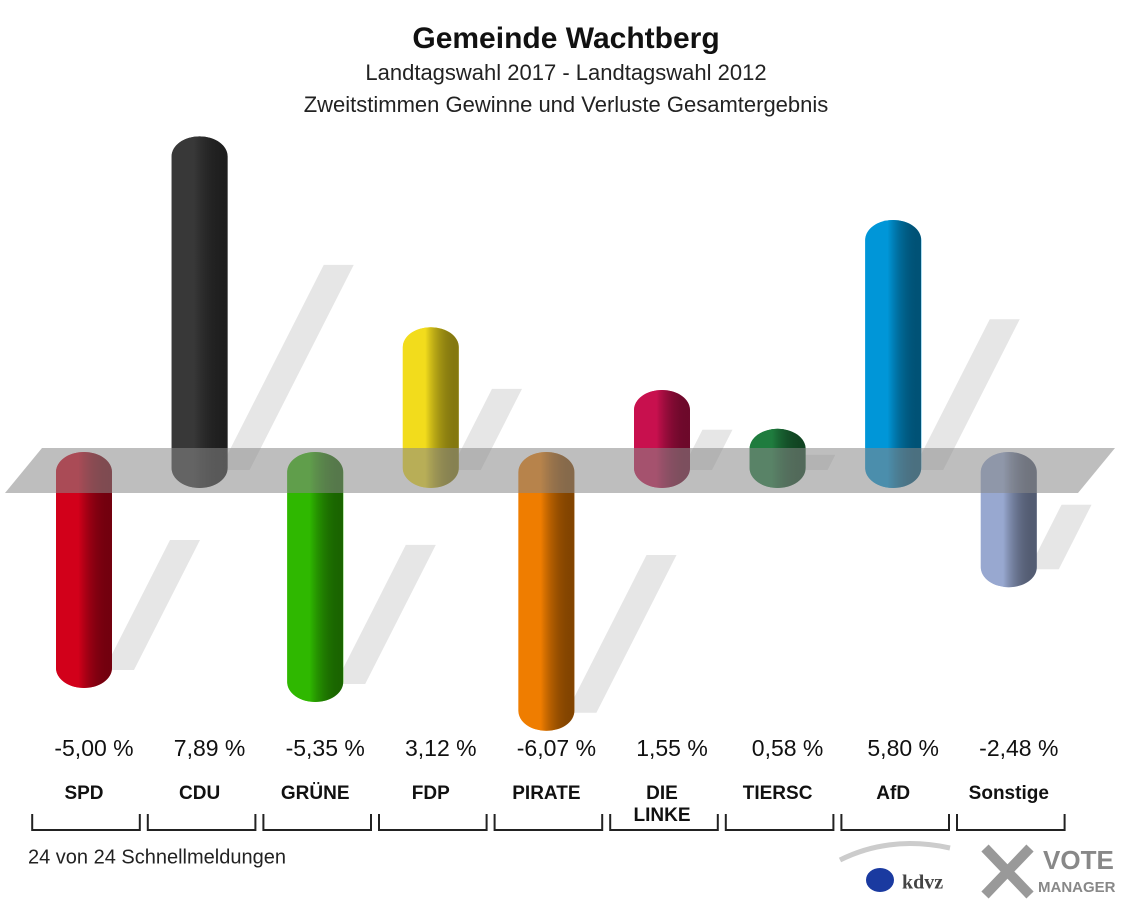 This screenshot has width=1133, height=905. I want to click on logo-swoosh, so click(894, 852).